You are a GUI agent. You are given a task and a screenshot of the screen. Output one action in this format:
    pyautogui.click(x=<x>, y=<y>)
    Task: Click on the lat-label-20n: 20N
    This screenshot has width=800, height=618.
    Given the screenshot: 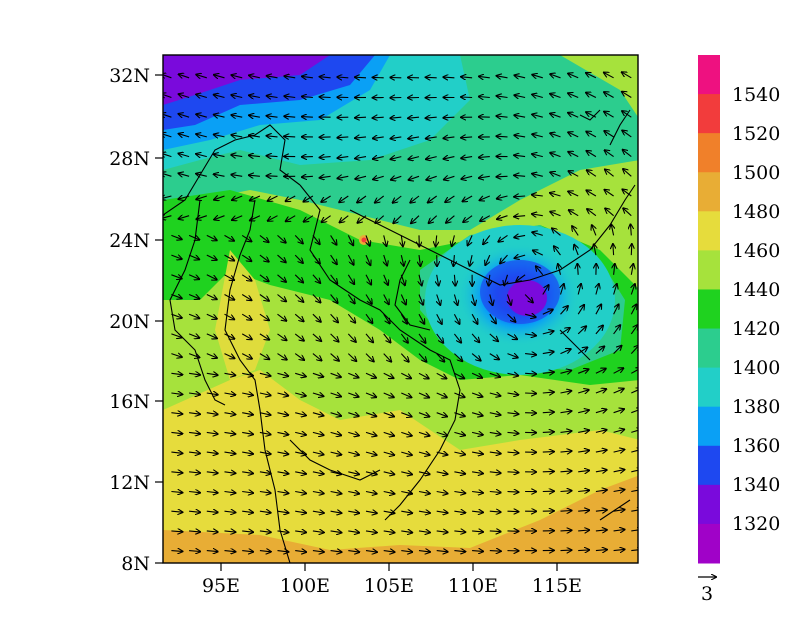 What is the action you would take?
    pyautogui.click(x=129, y=322)
    